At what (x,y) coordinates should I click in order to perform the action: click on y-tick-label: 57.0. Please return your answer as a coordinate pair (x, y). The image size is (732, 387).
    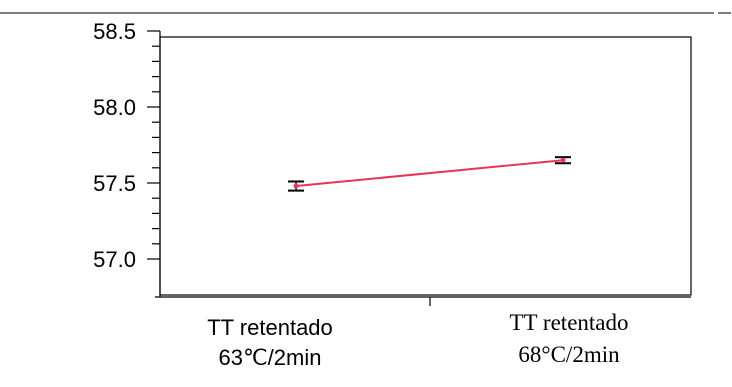
    Looking at the image, I should click on (114, 259).